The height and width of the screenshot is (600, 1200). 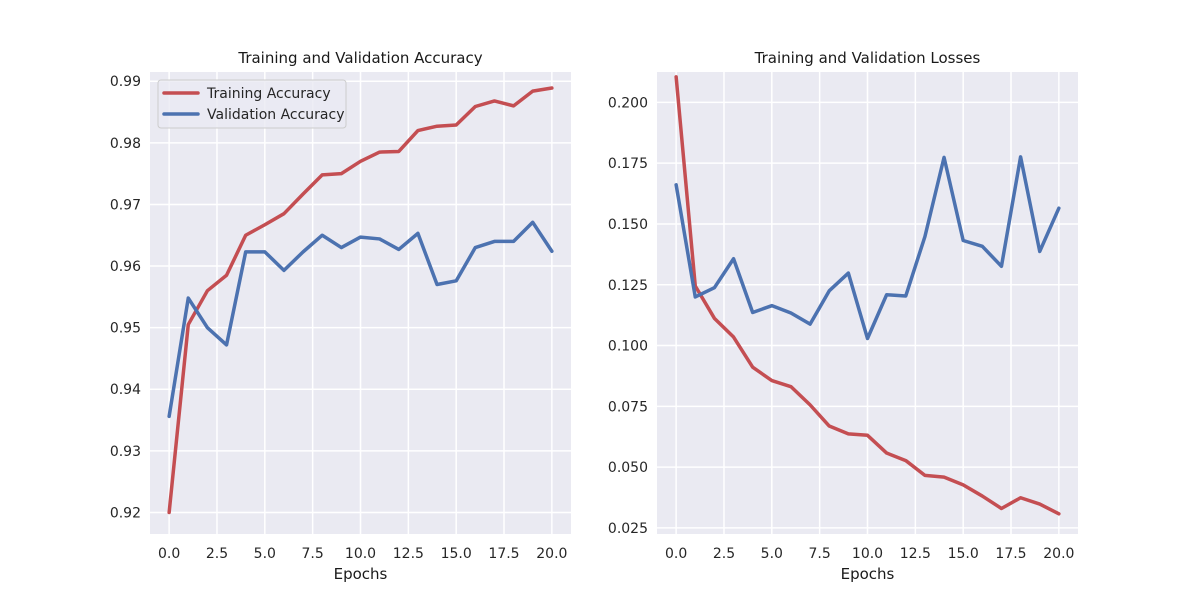 What do you see at coordinates (125, 452) in the screenshot?
I see `y-tick-label: 0.93` at bounding box center [125, 452].